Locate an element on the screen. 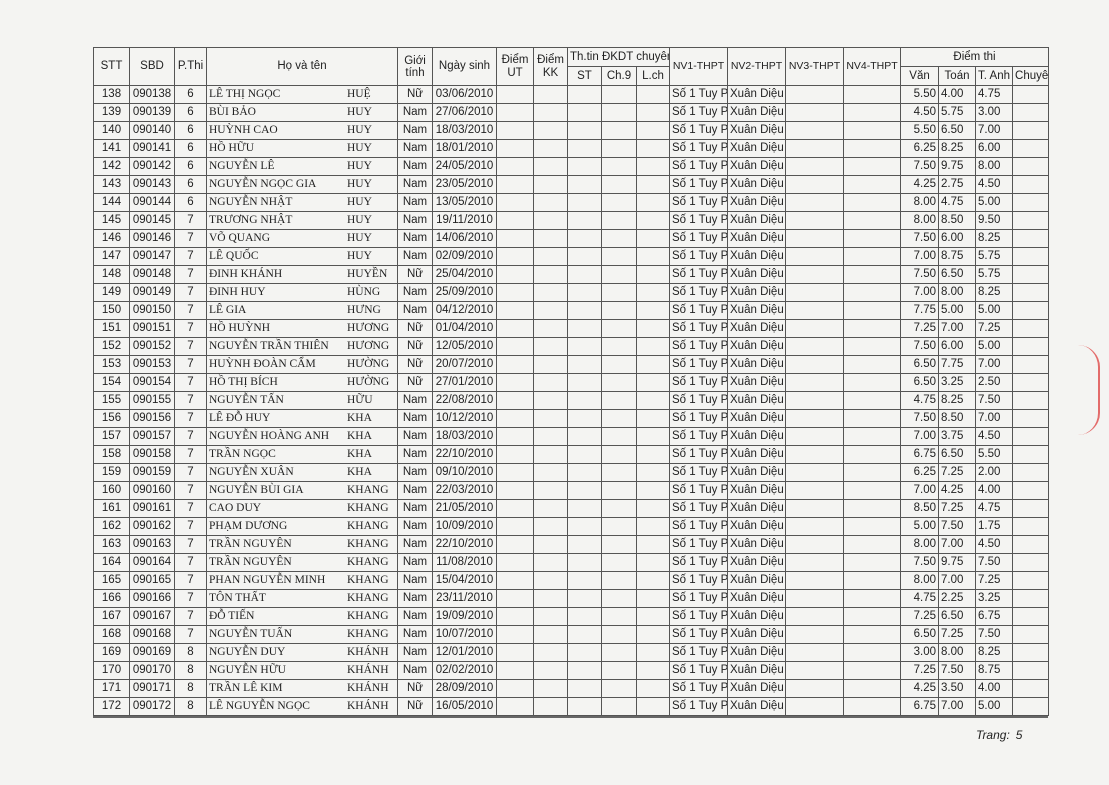 The image size is (1109, 785). stt-cell: 169 is located at coordinates (111, 652).